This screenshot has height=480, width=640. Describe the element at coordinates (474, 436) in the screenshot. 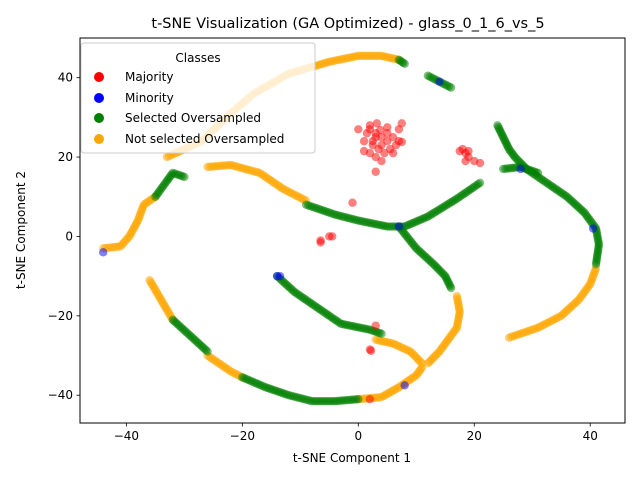

I see `x-tick-label: 20` at that location.